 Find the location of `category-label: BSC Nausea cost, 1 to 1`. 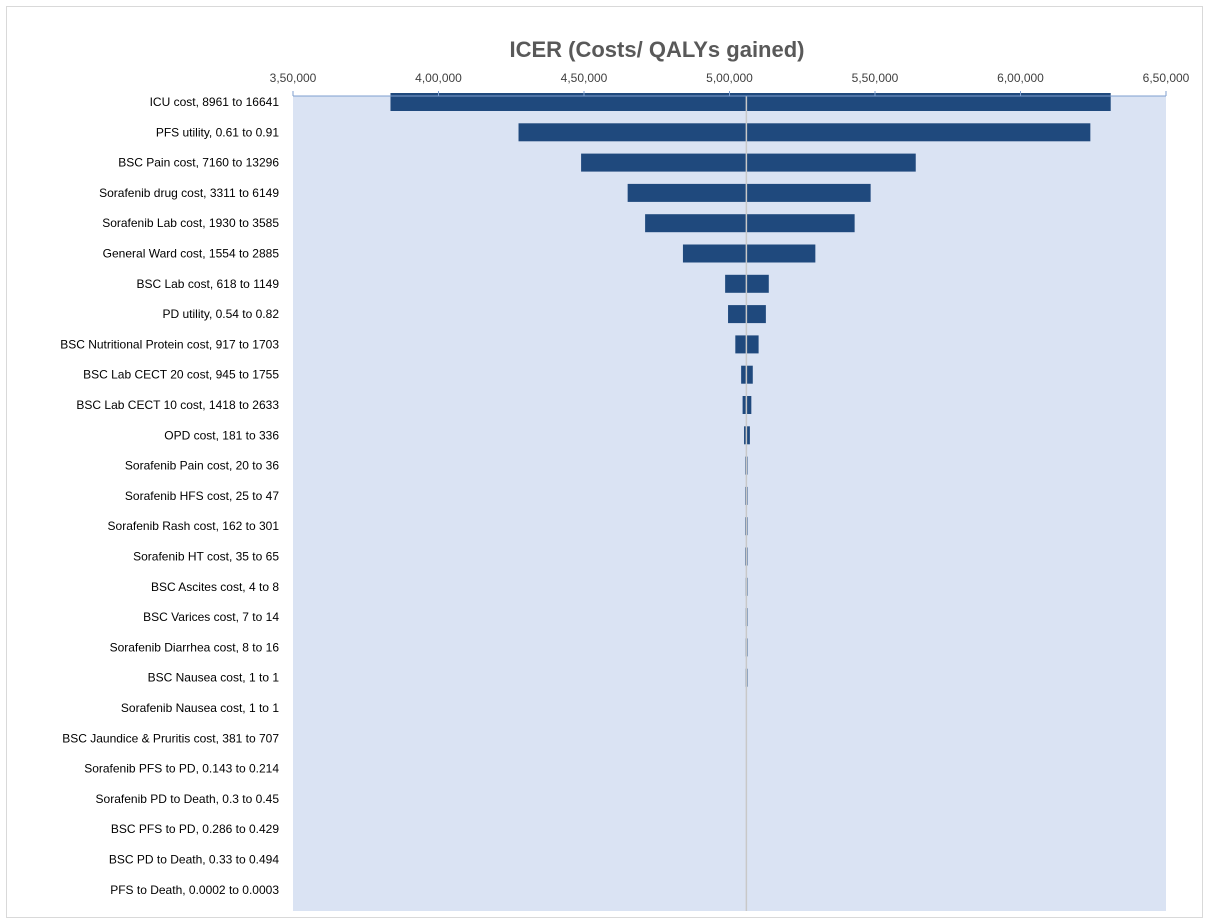

category-label: BSC Nausea cost, 1 to 1 is located at coordinates (214, 678).